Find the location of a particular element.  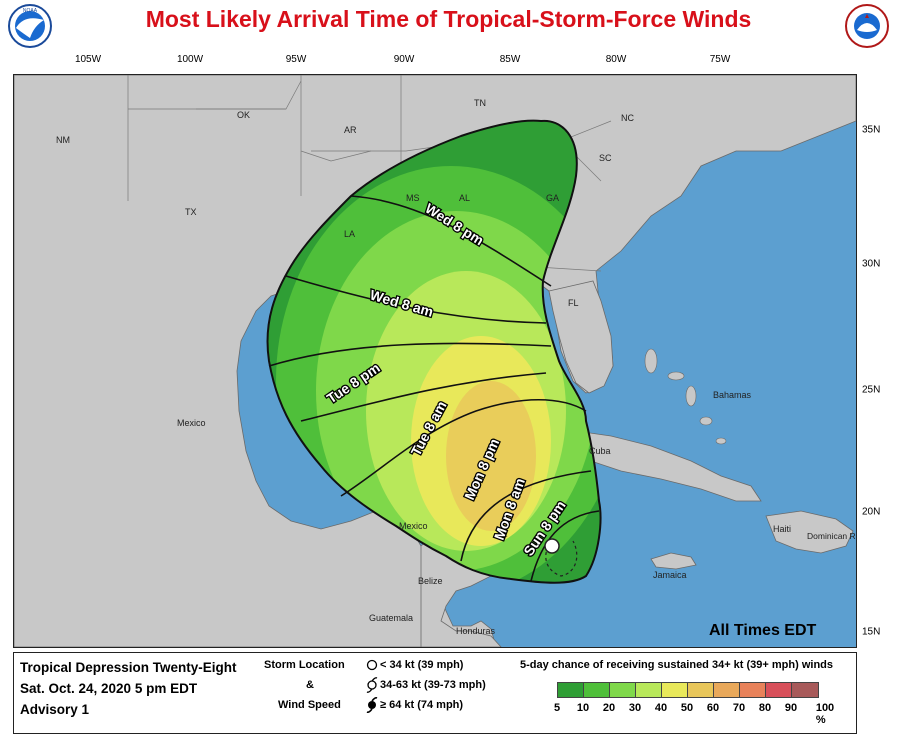

region-label-mexico: Mexico is located at coordinates (191, 423).